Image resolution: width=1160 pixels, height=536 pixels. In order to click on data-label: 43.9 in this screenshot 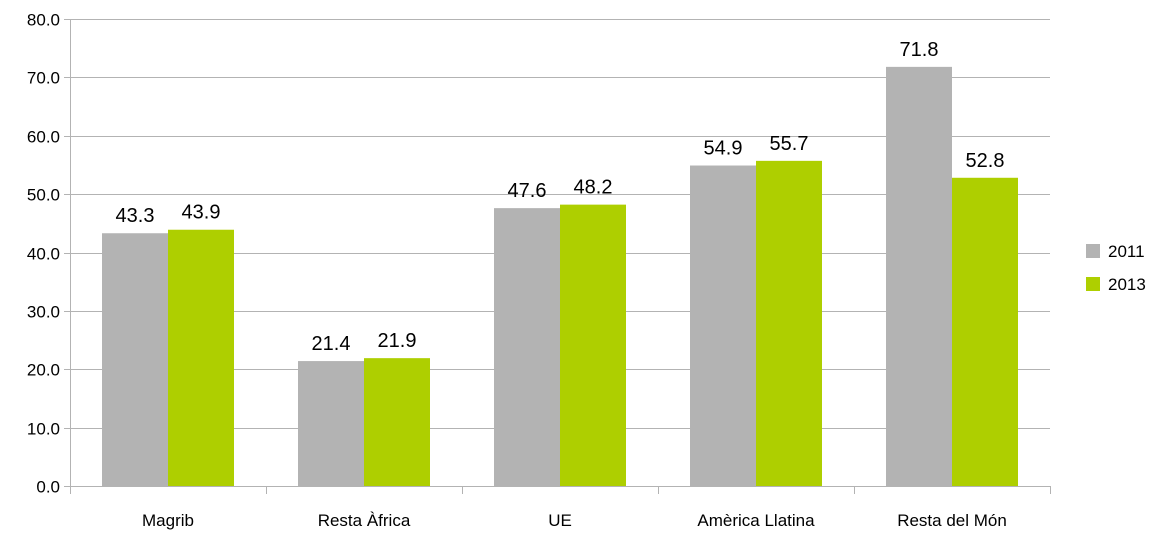, I will do `click(201, 213)`.